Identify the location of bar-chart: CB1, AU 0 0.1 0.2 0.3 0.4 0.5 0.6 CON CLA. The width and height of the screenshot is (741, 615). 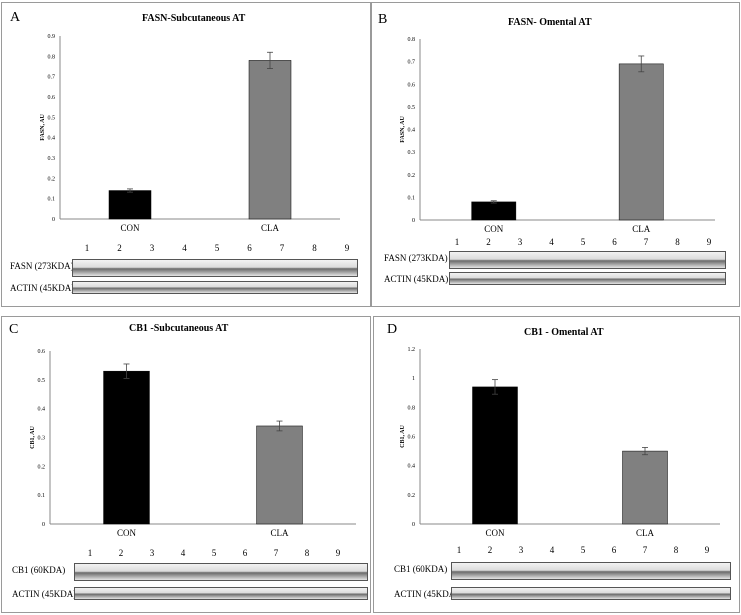
(193, 443).